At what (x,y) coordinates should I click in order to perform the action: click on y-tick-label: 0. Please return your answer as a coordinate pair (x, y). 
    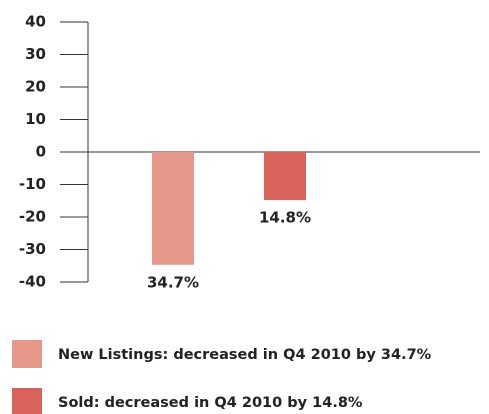
    Looking at the image, I should click on (41, 152).